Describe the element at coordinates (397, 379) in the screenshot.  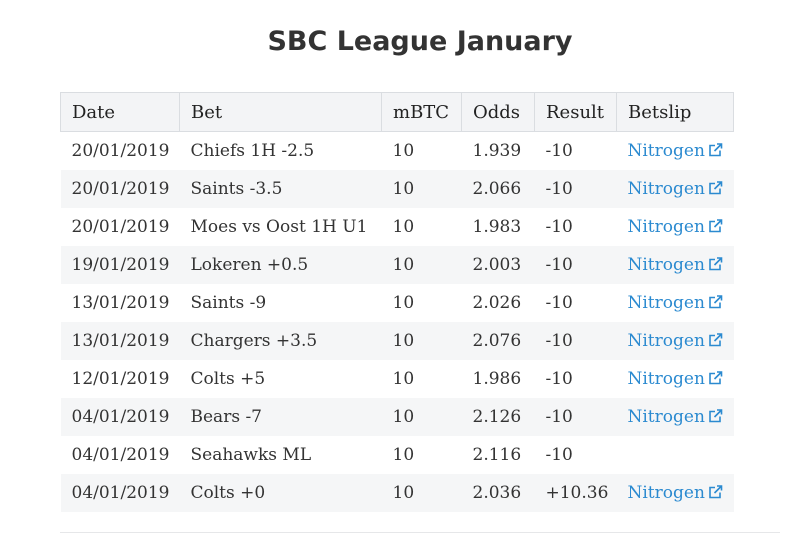
I see `table-row: 12/01/2019 Colts +5 10 1.986 -10 Nitrogen` at that location.